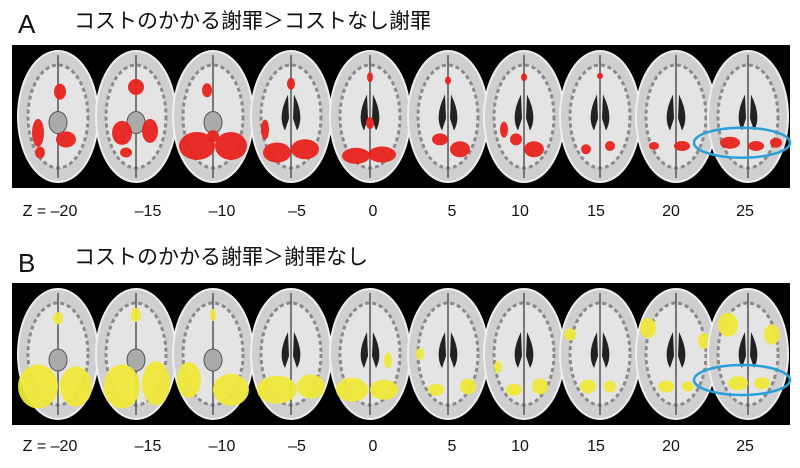 This screenshot has width=800, height=468. Describe the element at coordinates (221, 257) in the screenshot. I see `panel-title: コストのかかる謝罪＞謝罪なし` at that location.